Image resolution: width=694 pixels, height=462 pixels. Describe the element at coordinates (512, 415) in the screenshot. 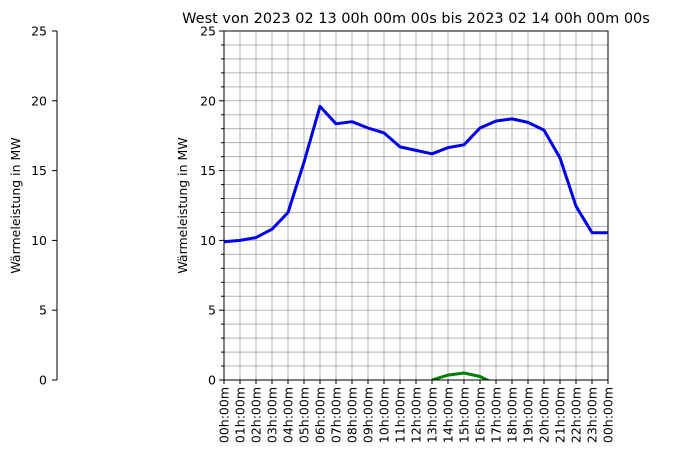

I see `x-tick-label: 18h:00m` at that location.